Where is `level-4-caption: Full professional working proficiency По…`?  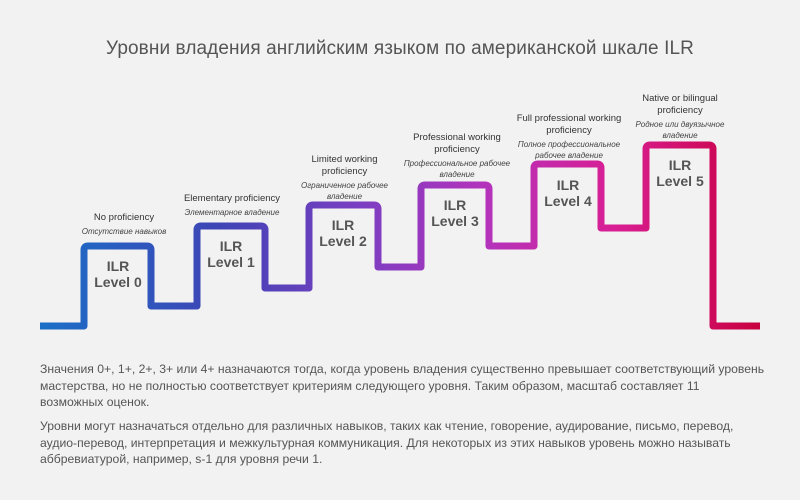 level-4-caption: Full professional working proficiency По… is located at coordinates (569, 136).